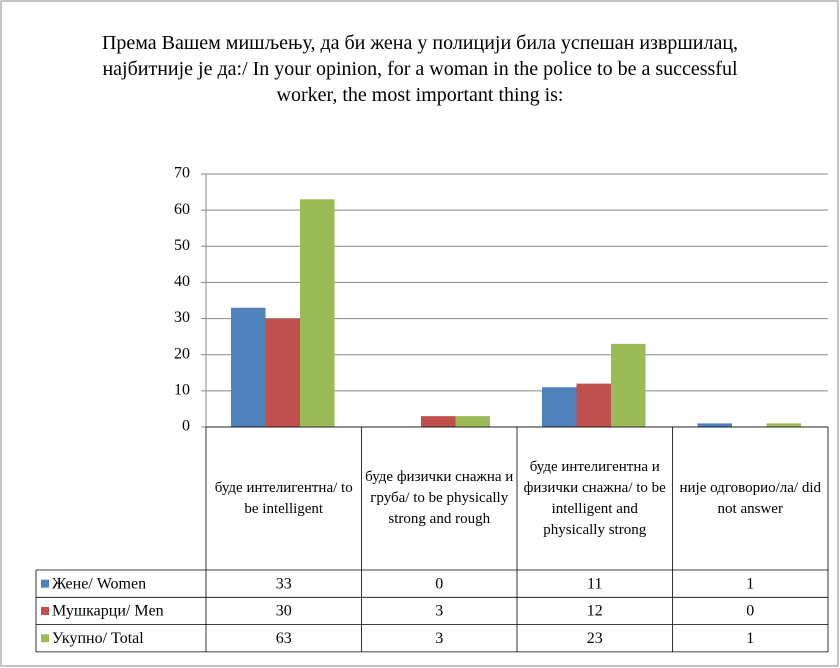 The image size is (840, 668). What do you see at coordinates (182, 281) in the screenshot?
I see `y-tick-label: 40` at bounding box center [182, 281].